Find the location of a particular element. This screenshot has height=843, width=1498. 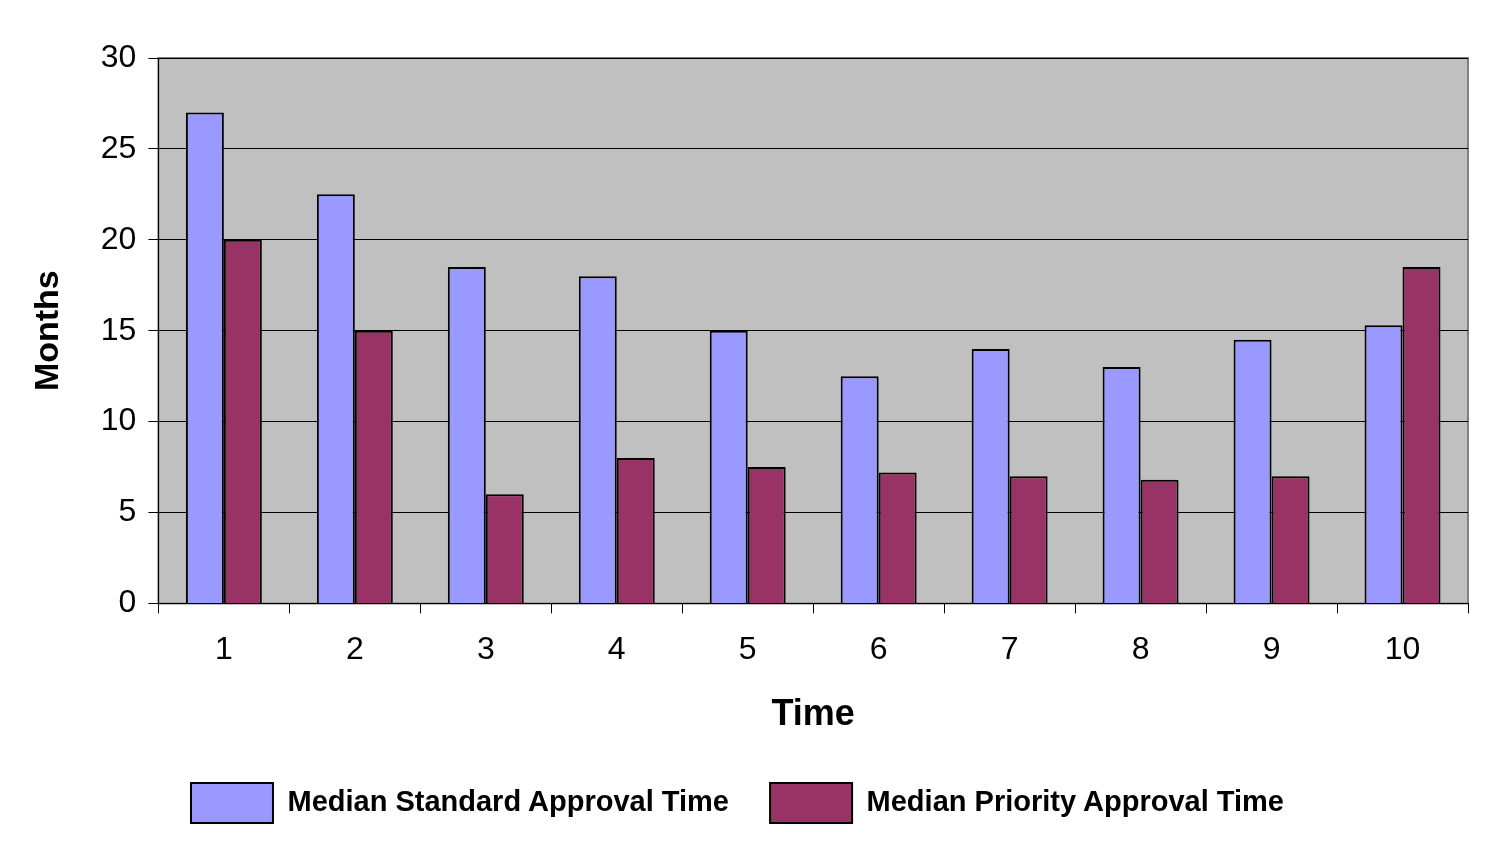

y-tick-label: 5 is located at coordinates (127, 510).